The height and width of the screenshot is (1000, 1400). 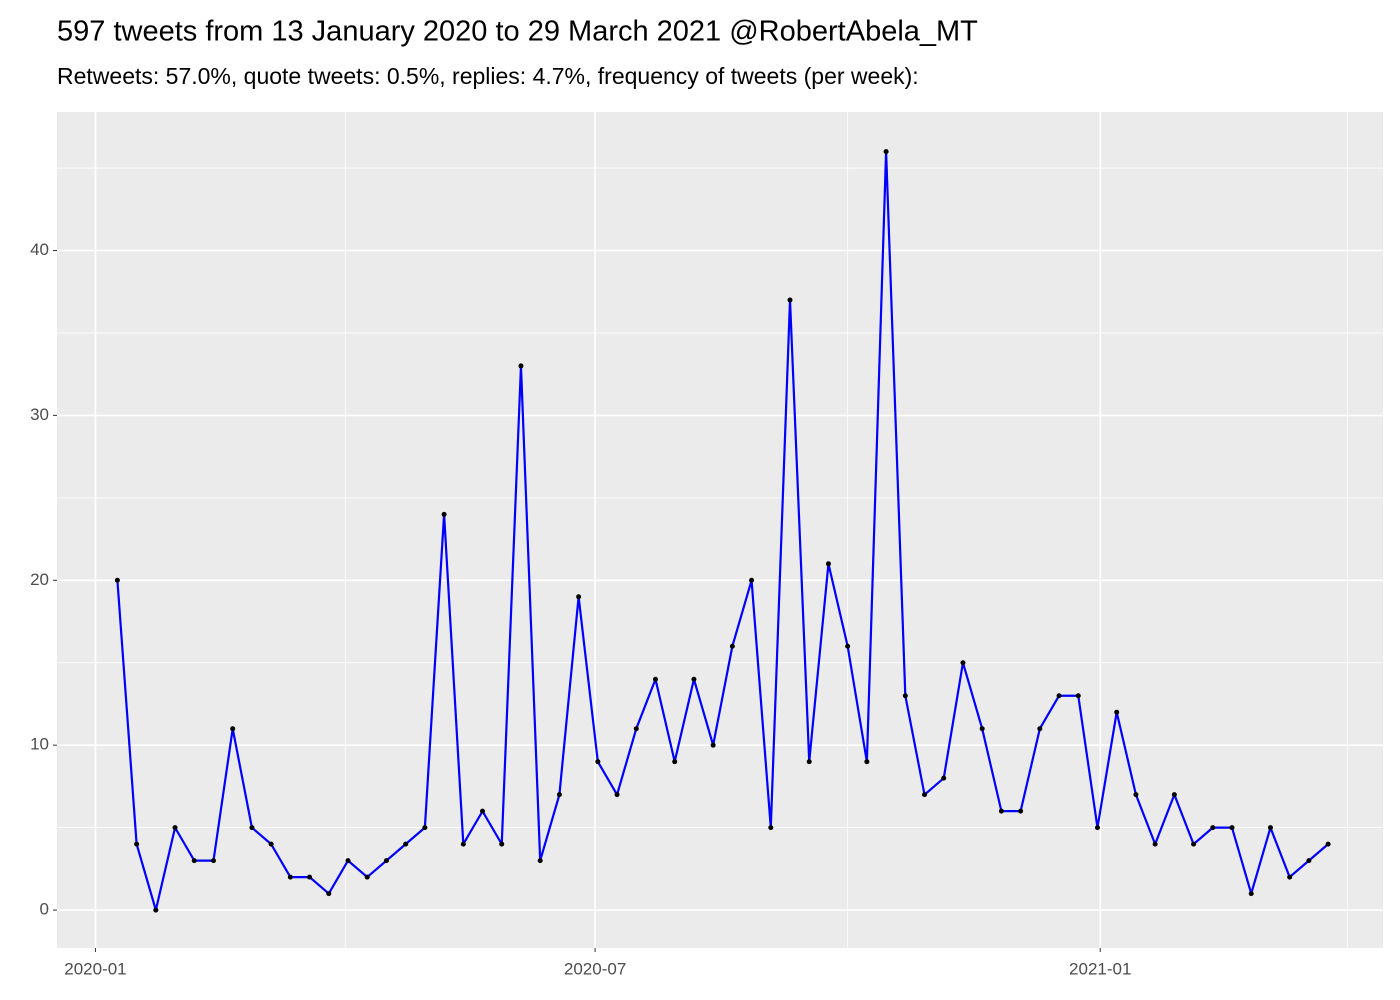 I want to click on y-tick-label: 40, so click(x=39, y=249).